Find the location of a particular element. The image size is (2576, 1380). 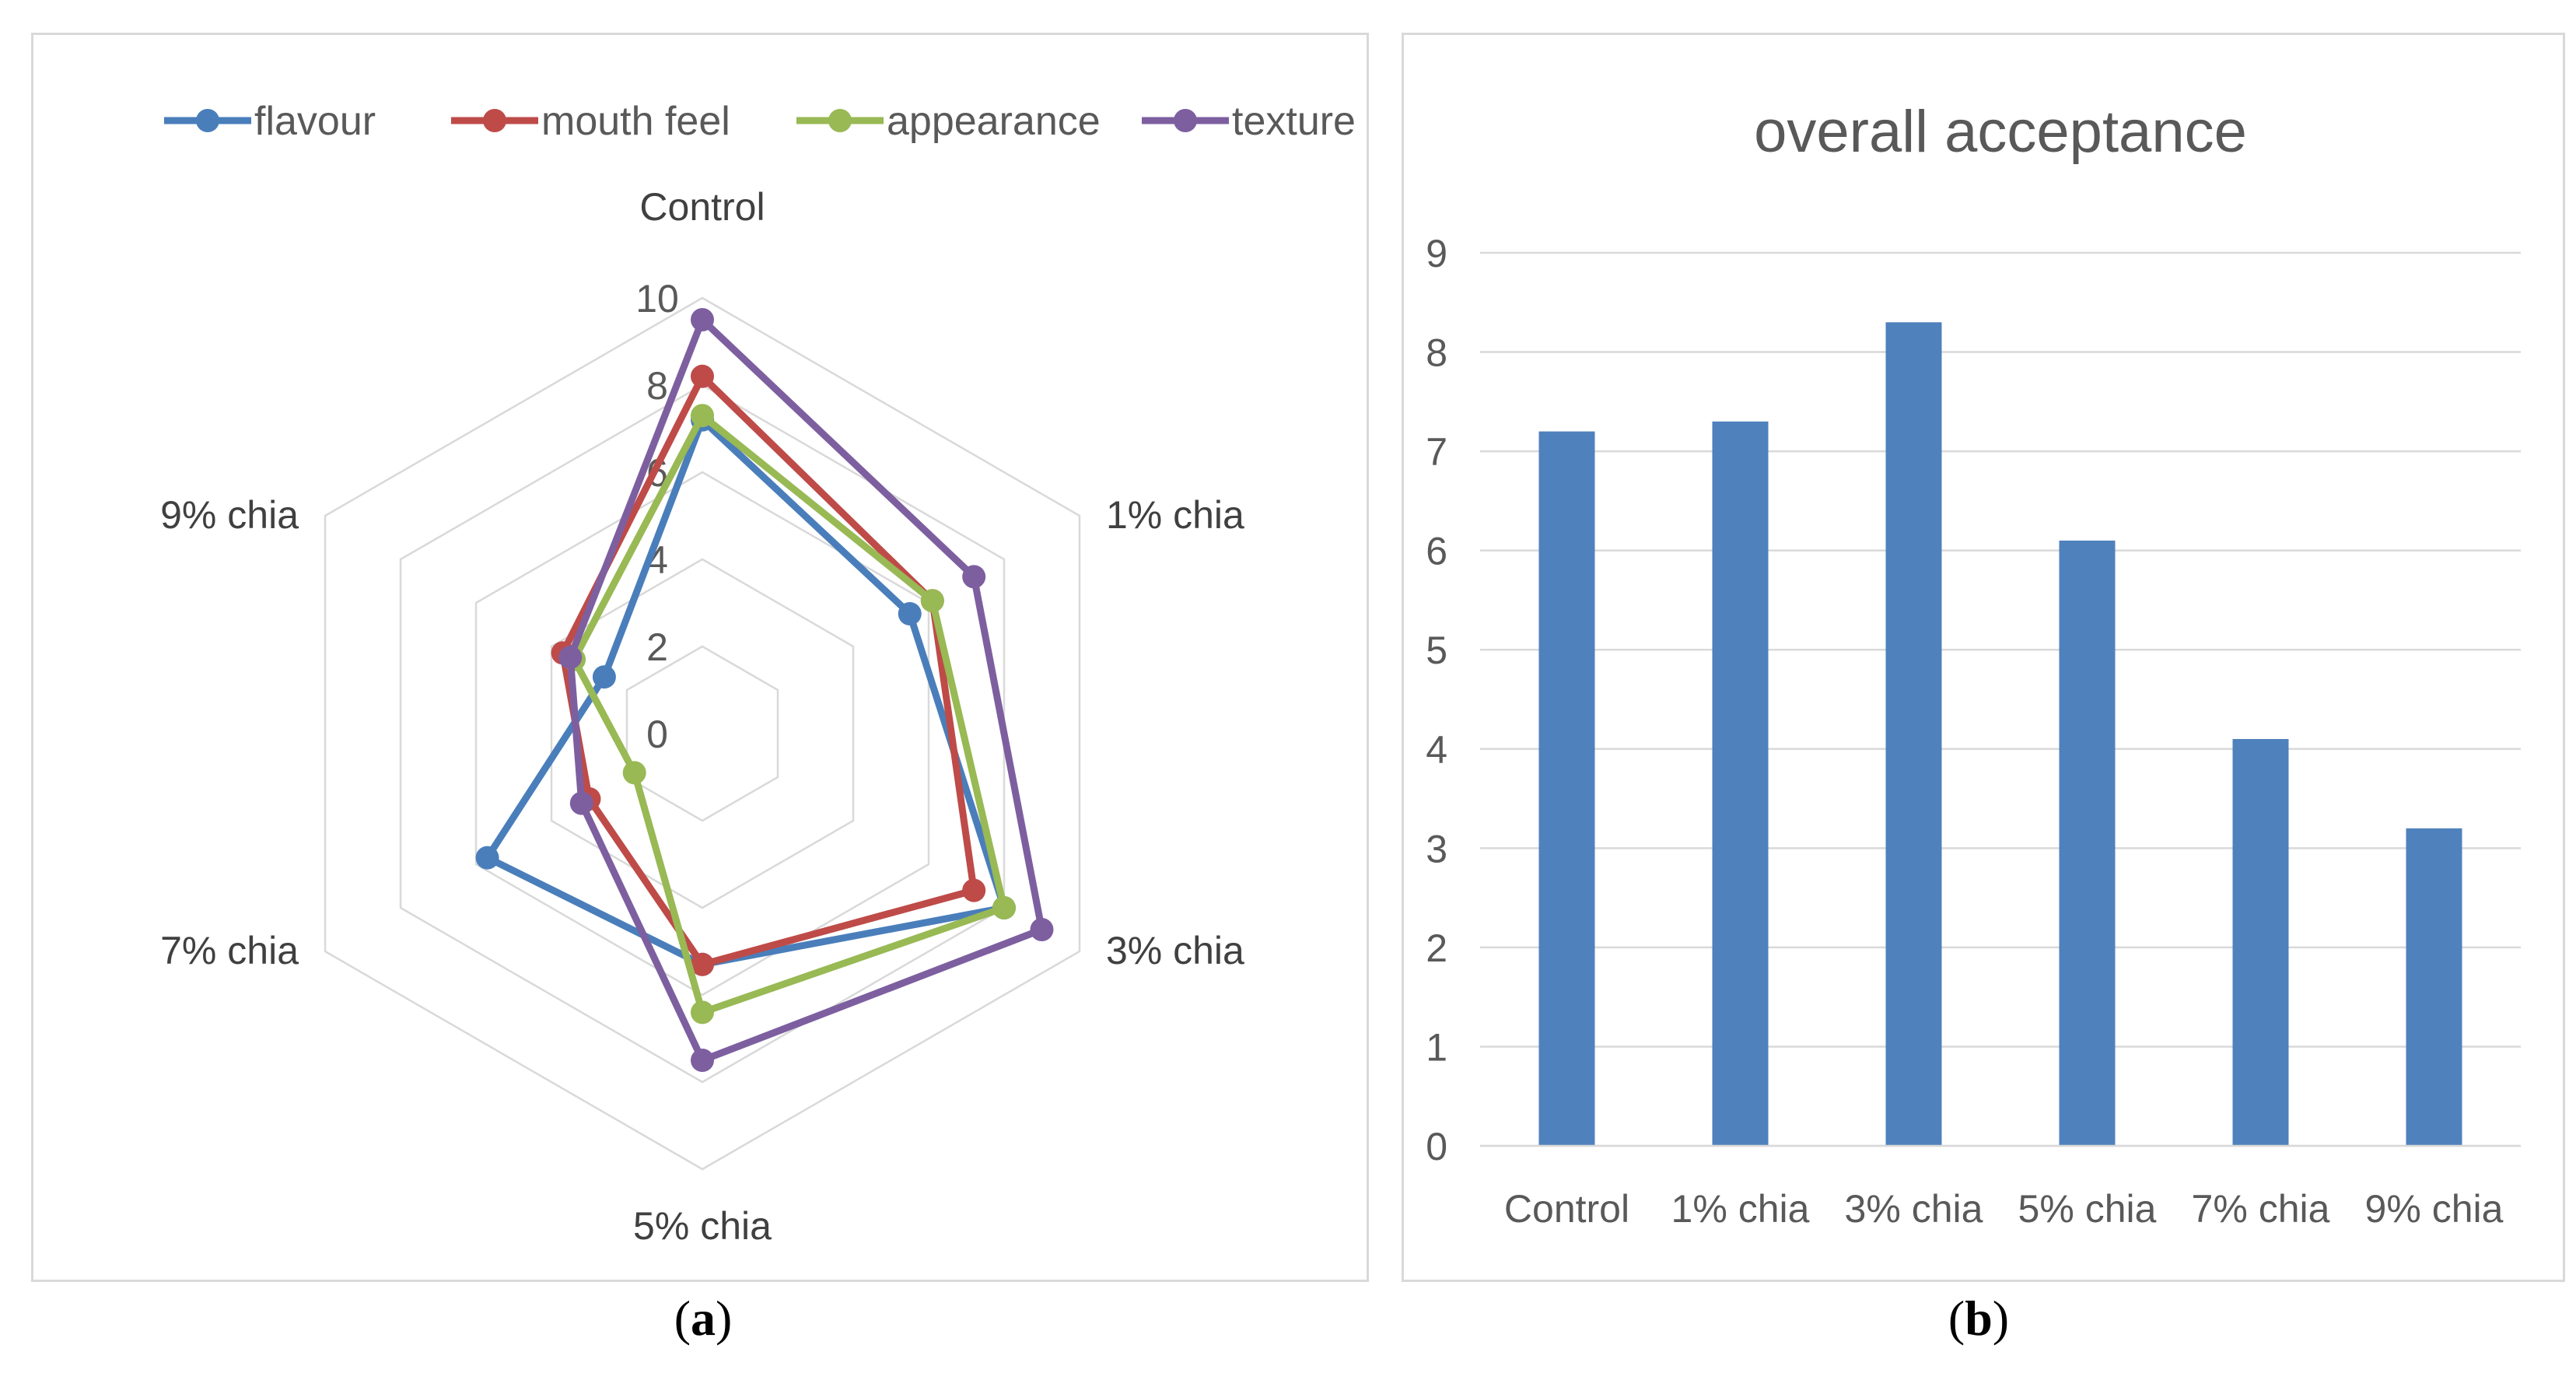

legend-item-texture: texture is located at coordinates (1249, 121).